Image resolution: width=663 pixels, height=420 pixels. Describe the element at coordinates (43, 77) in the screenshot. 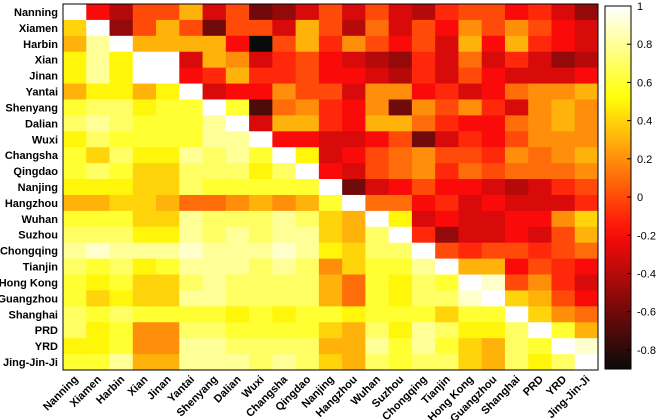

I see `y-tick-label: Jinan` at that location.